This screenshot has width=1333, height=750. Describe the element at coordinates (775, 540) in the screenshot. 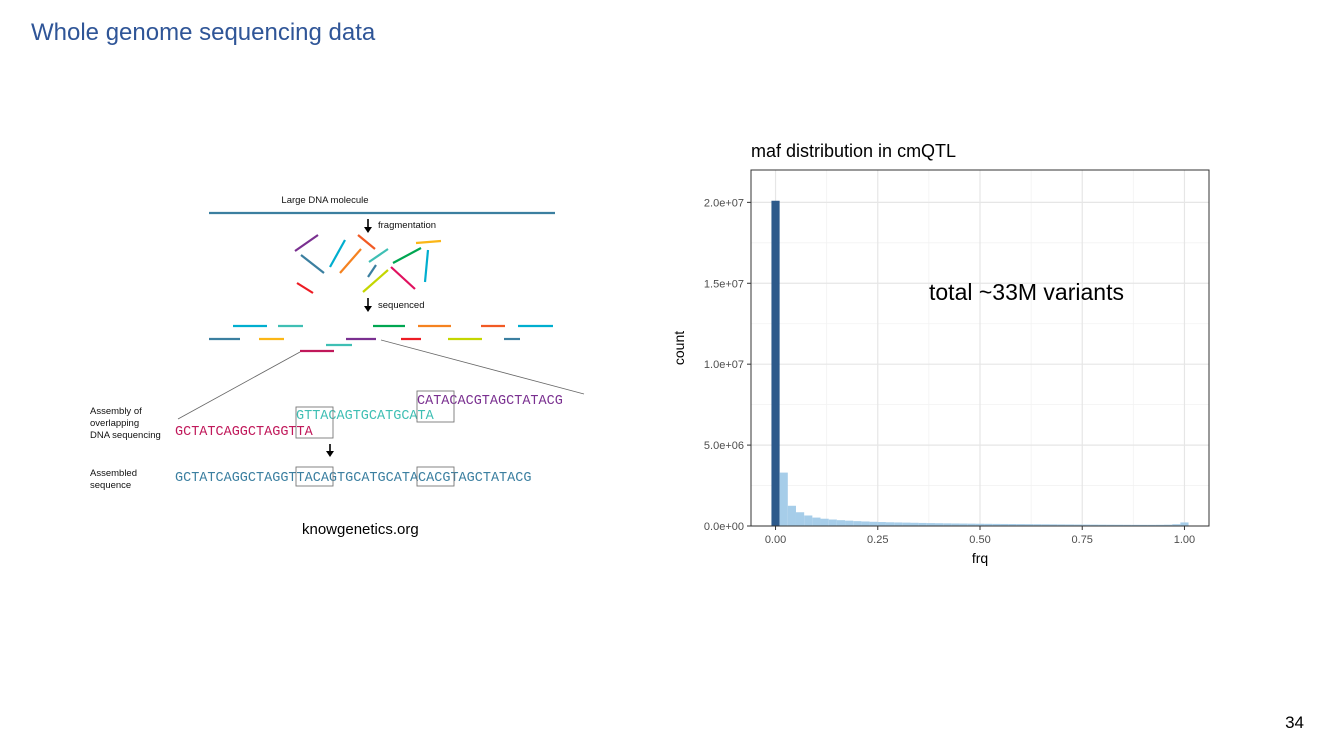

I see `x-tick-label: 0.00` at that location.